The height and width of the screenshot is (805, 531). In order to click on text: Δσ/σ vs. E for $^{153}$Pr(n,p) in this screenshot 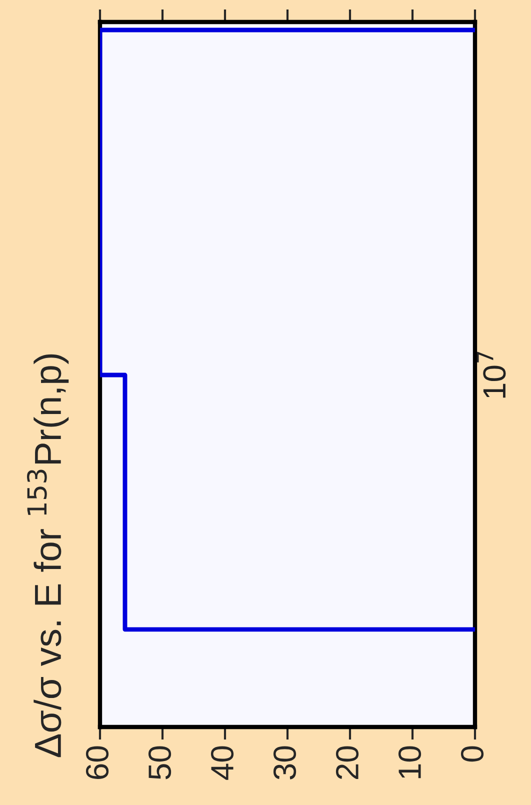, I will do `click(48, 556)`.